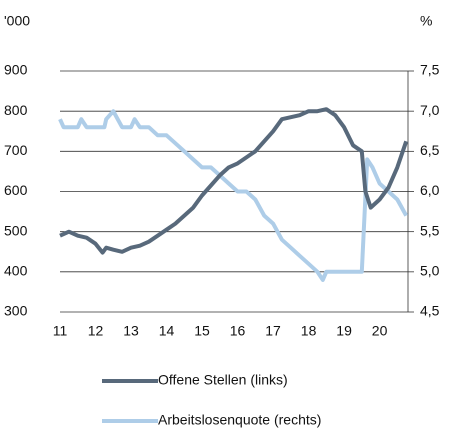 The height and width of the screenshot is (430, 452). Describe the element at coordinates (202, 331) in the screenshot. I see `x-tick-label: 15` at that location.